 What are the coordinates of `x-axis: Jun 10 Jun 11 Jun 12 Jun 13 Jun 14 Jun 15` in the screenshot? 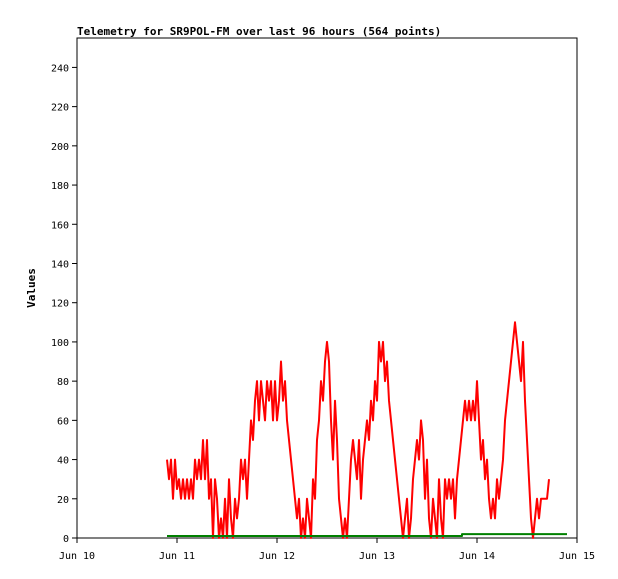 It's located at (327, 550).